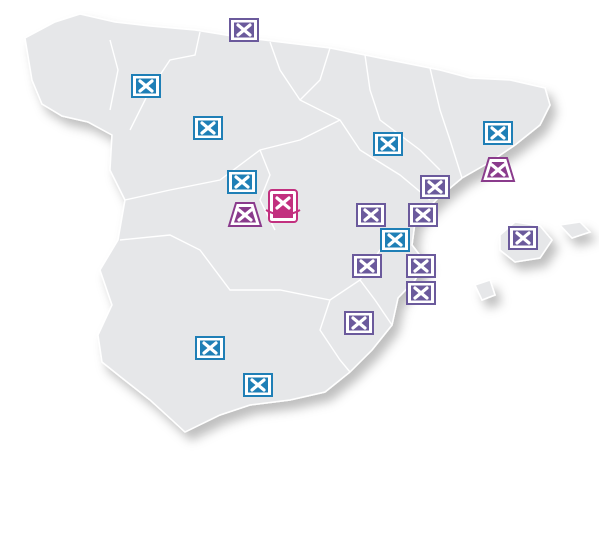 The width and height of the screenshot is (599, 554). I want to click on magenta-marker, so click(283, 206).